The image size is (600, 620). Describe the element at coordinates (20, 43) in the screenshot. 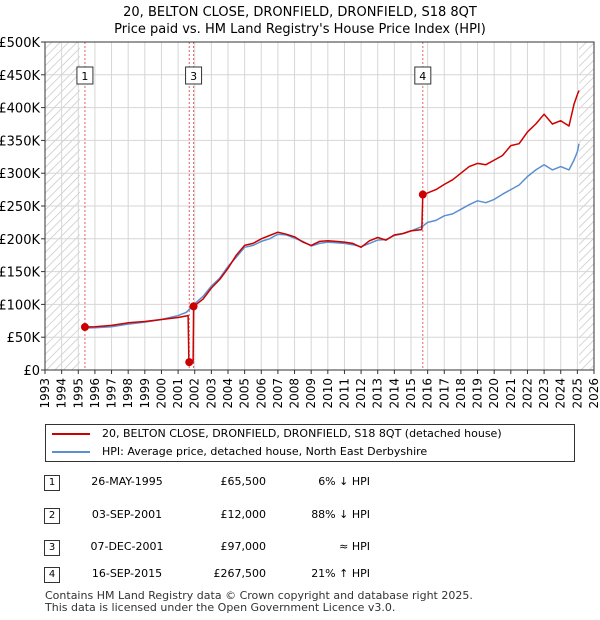

I see `y-tick-label: £500K` at that location.